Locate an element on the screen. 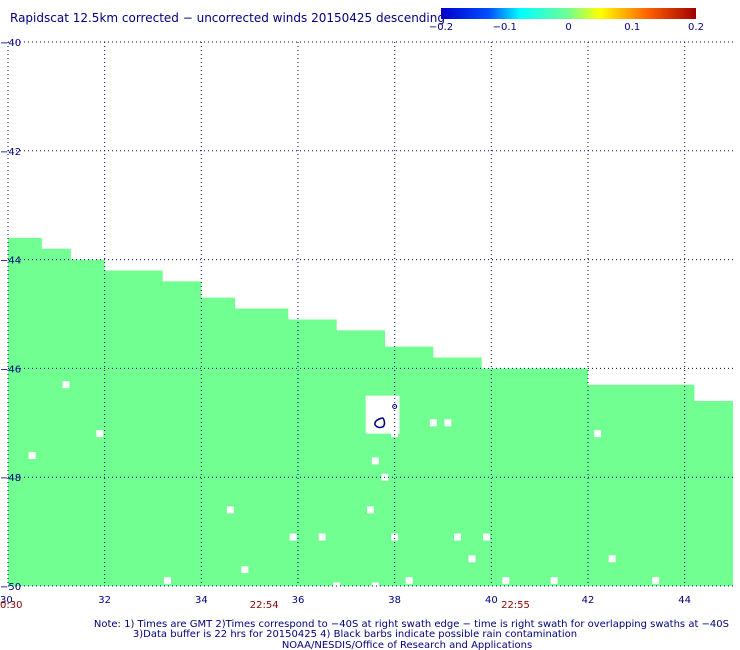  colorbar-gradient is located at coordinates (568, 13).